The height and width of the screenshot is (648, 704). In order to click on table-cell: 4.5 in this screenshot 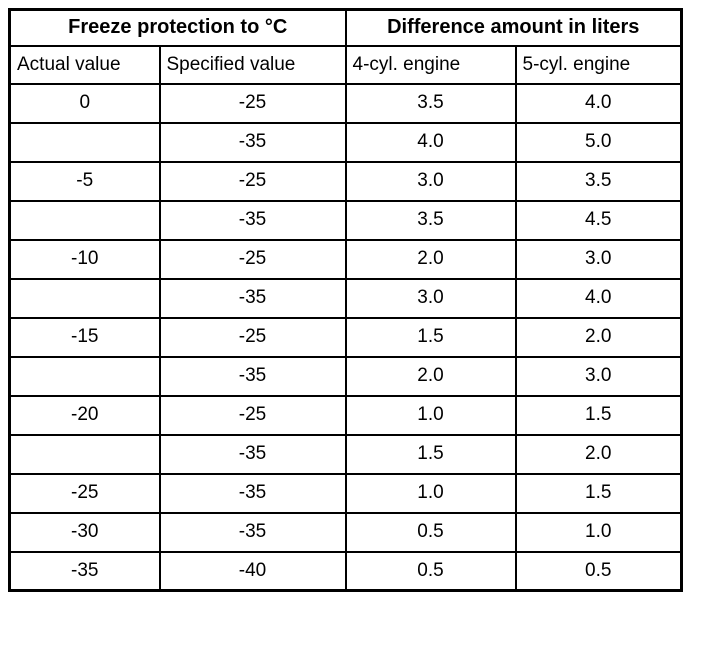, I will do `click(598, 220)`.